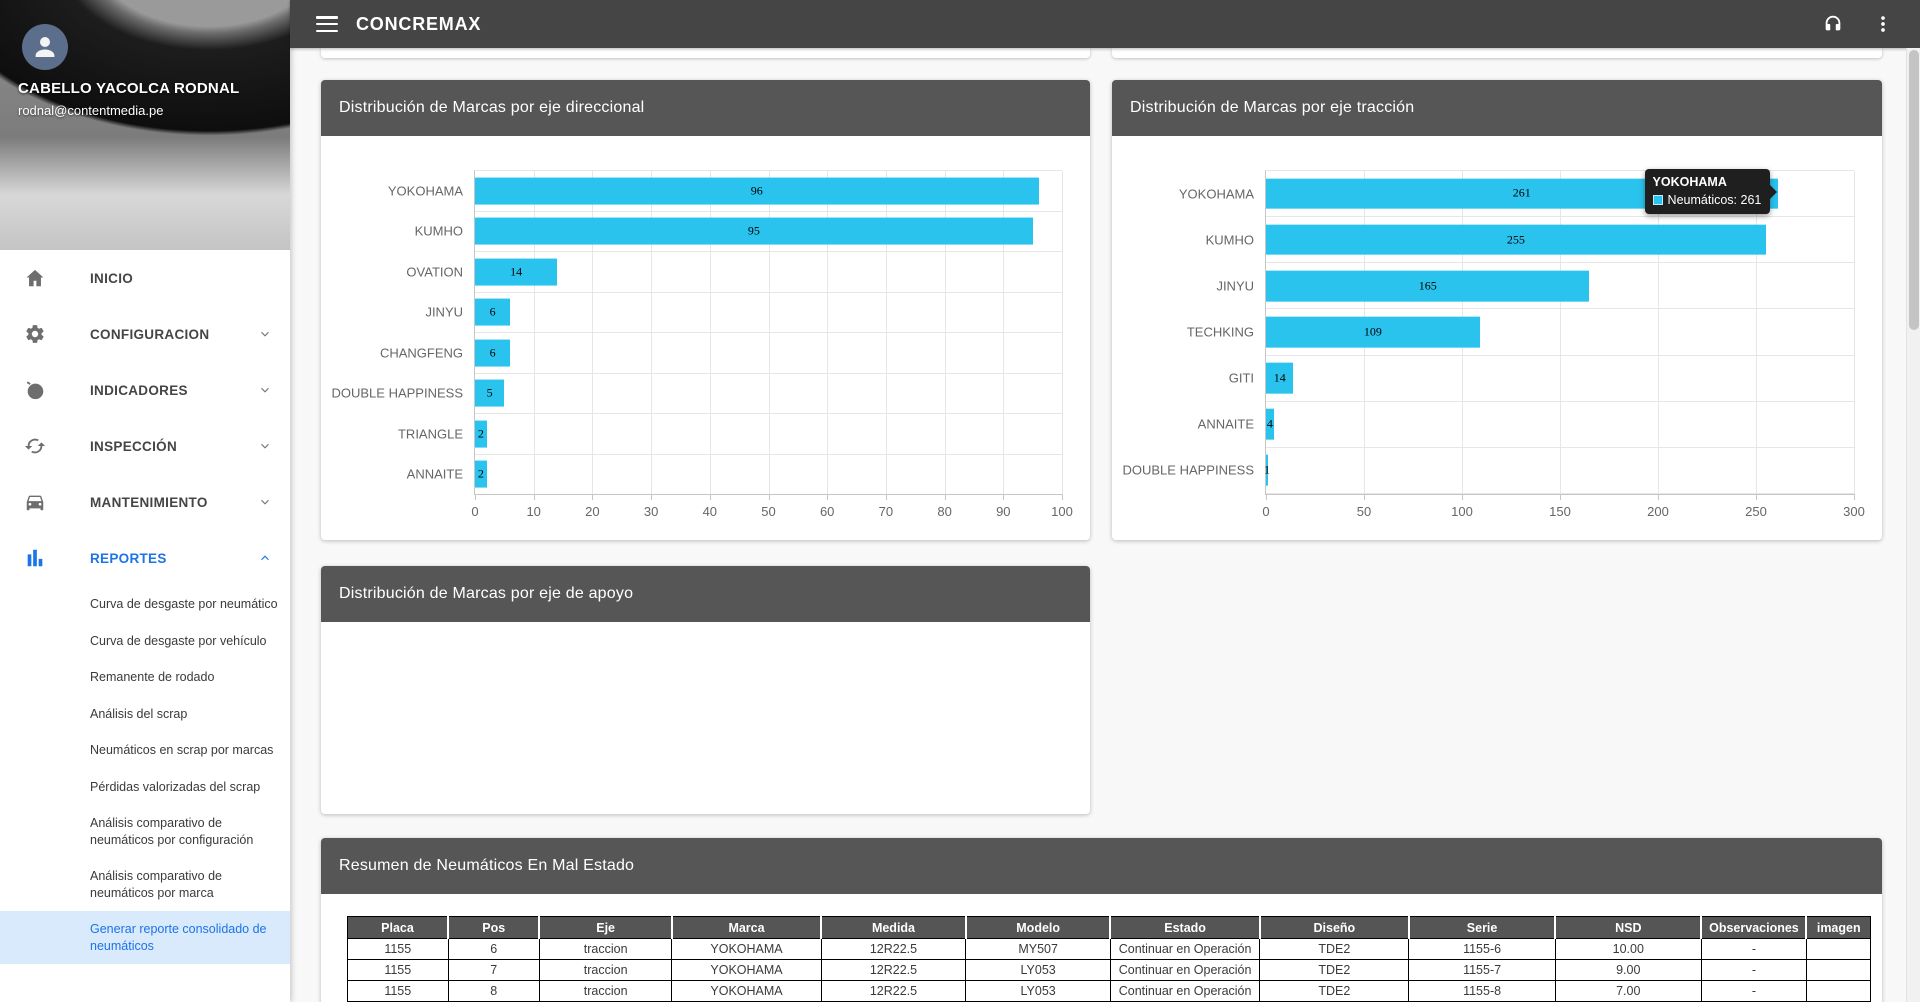 The height and width of the screenshot is (1002, 1920). I want to click on bar-triangle: 2, so click(481, 434).